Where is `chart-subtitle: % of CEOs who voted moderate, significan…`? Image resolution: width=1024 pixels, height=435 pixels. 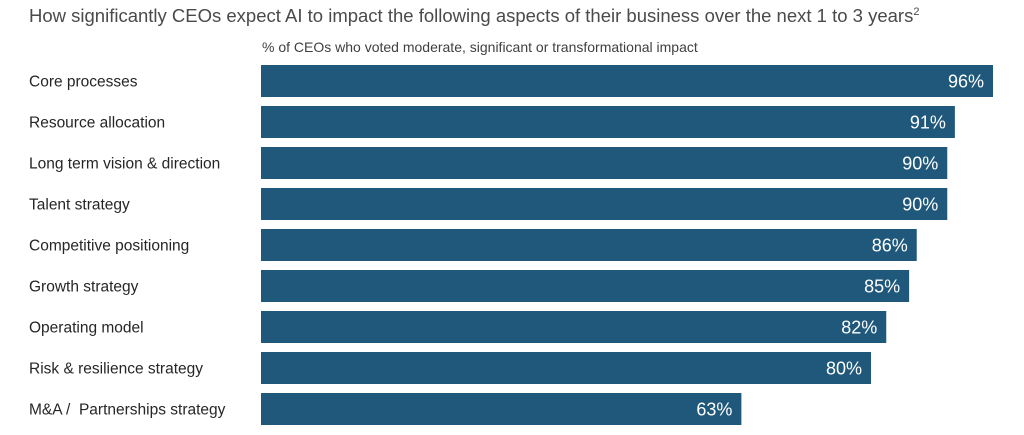
chart-subtitle: % of CEOs who voted moderate, significan… is located at coordinates (480, 47).